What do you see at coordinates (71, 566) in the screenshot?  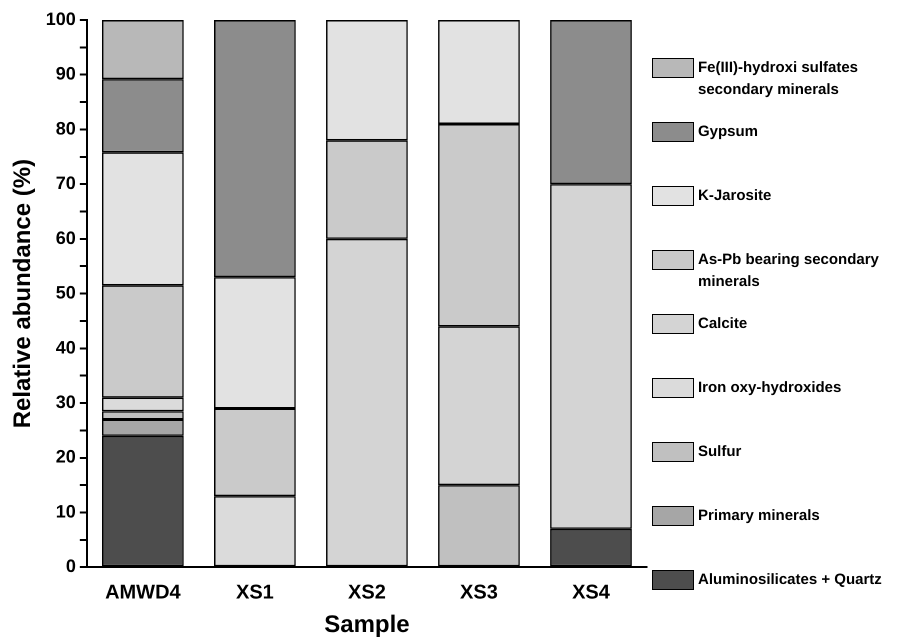 I see `y-tick-label: 0` at bounding box center [71, 566].